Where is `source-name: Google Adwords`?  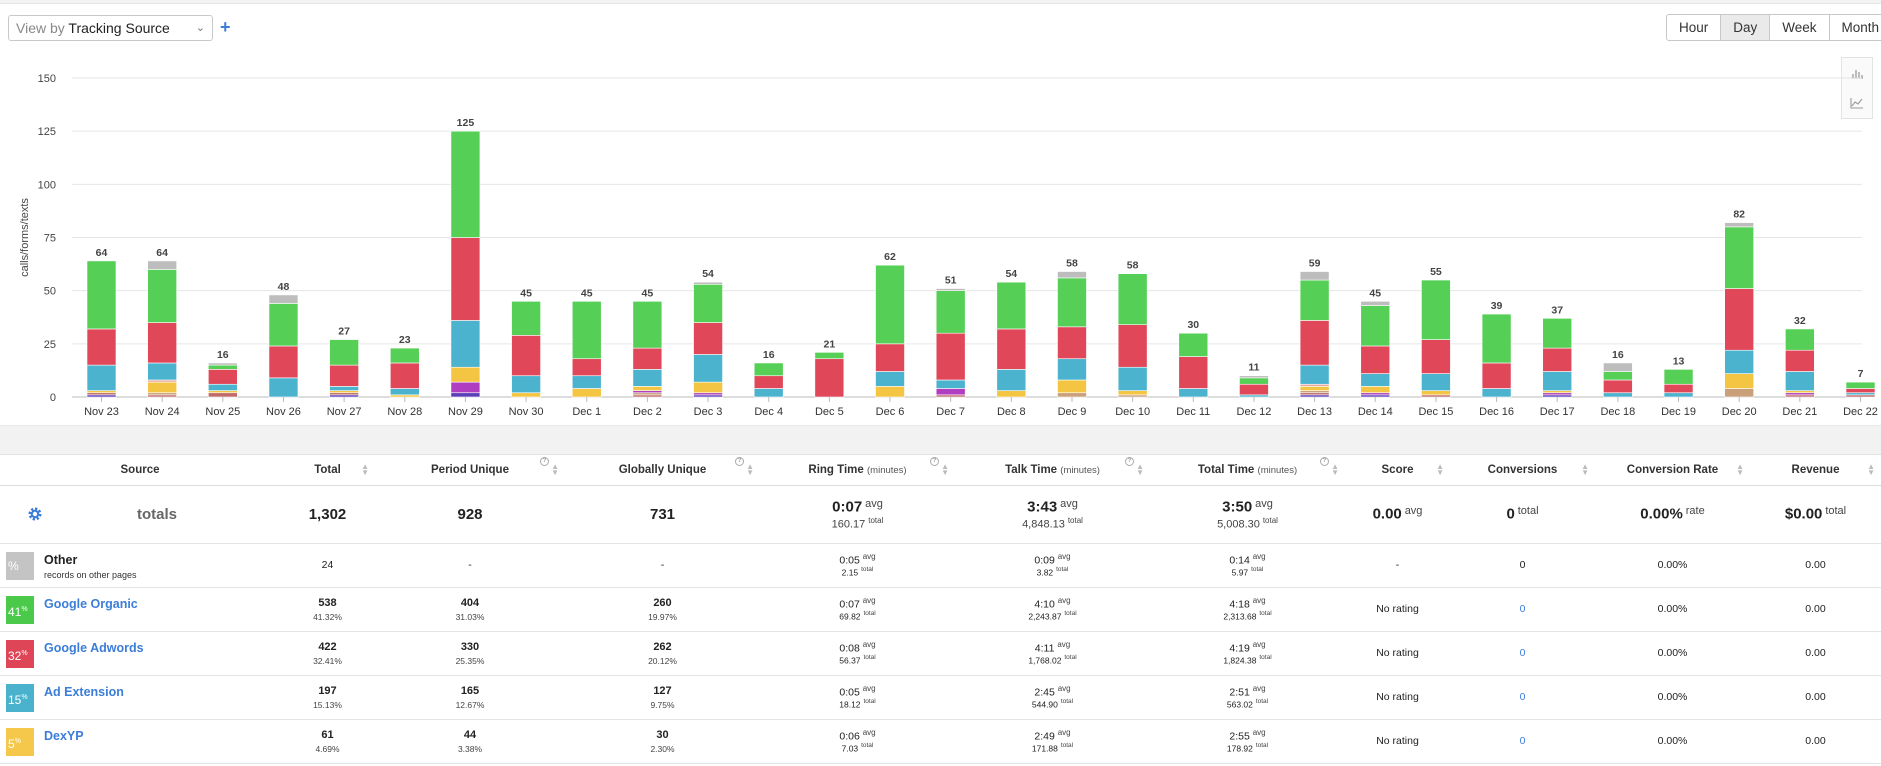
source-name: Google Adwords is located at coordinates (94, 647).